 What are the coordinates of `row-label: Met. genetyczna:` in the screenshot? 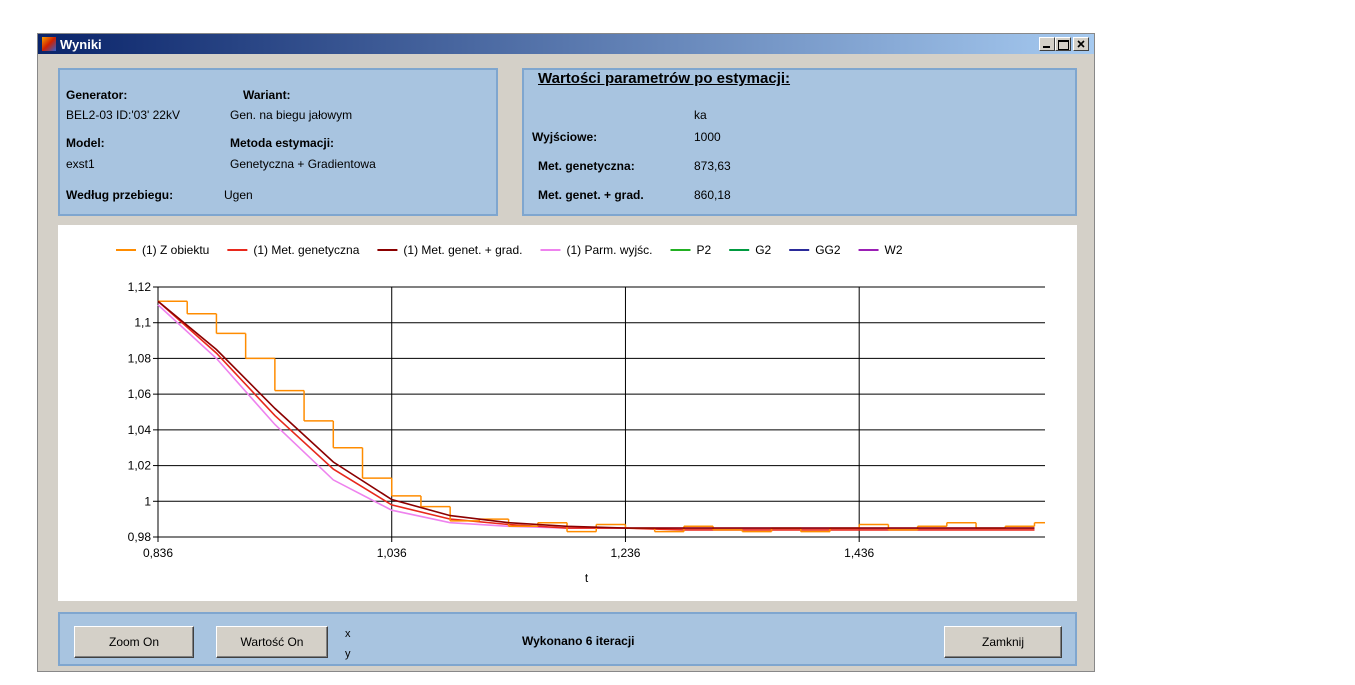 It's located at (586, 166).